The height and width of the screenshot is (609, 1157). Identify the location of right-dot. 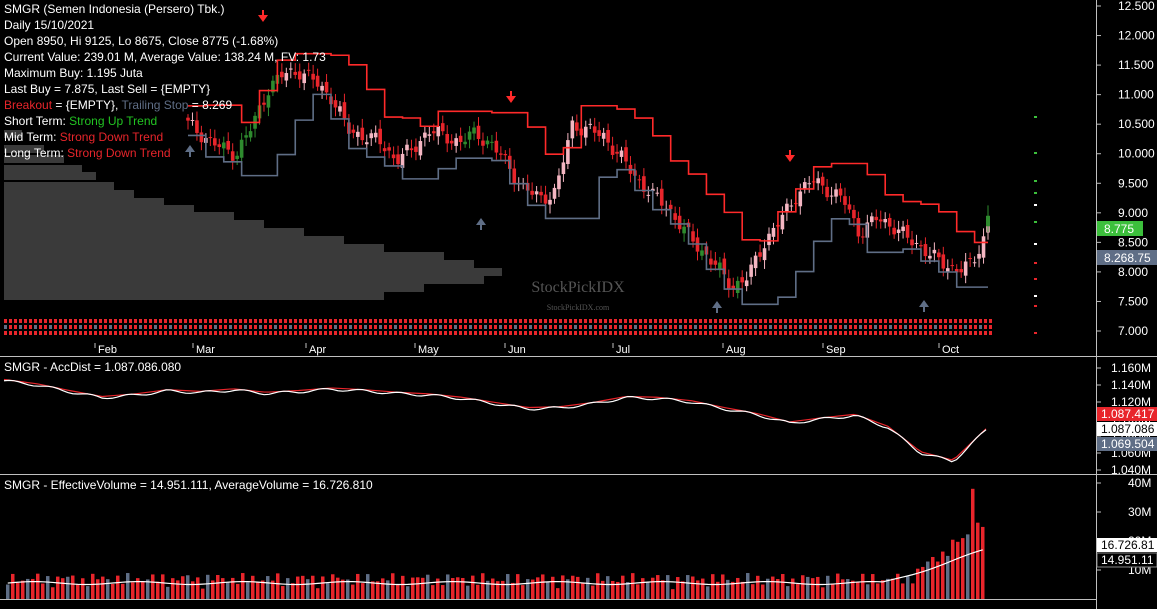
(1035, 153).